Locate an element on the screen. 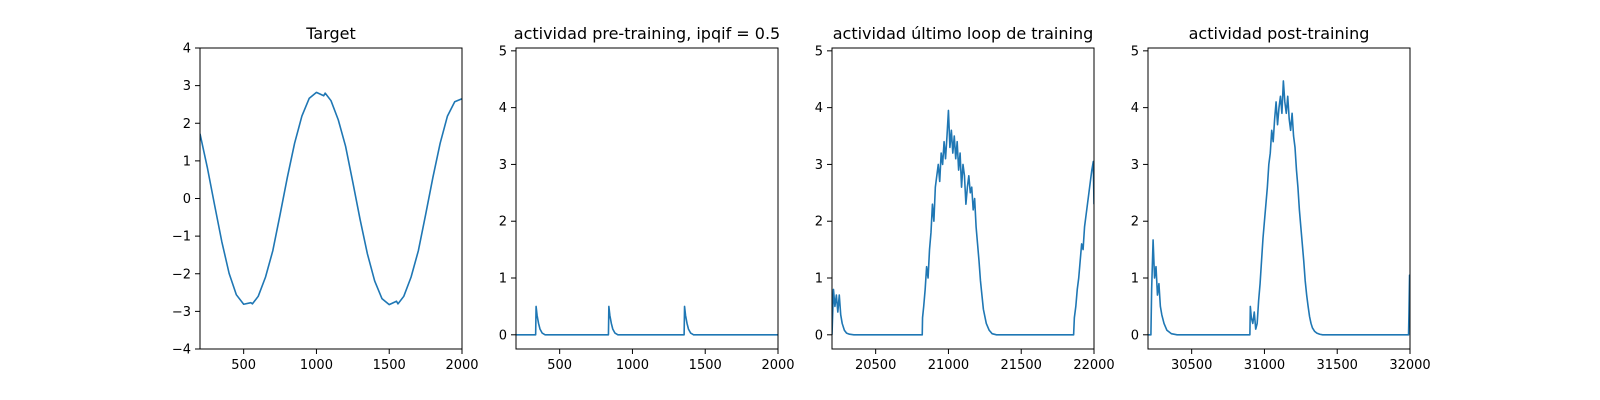 This screenshot has height=400, width=1600. x-tick-label: 32000 is located at coordinates (1409, 365).